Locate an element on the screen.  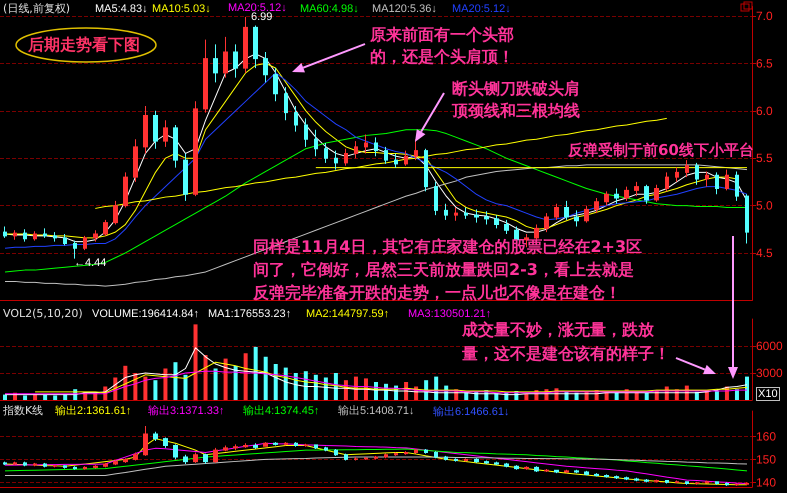
y-tick-label: 4.5 is located at coordinates (765, 253).